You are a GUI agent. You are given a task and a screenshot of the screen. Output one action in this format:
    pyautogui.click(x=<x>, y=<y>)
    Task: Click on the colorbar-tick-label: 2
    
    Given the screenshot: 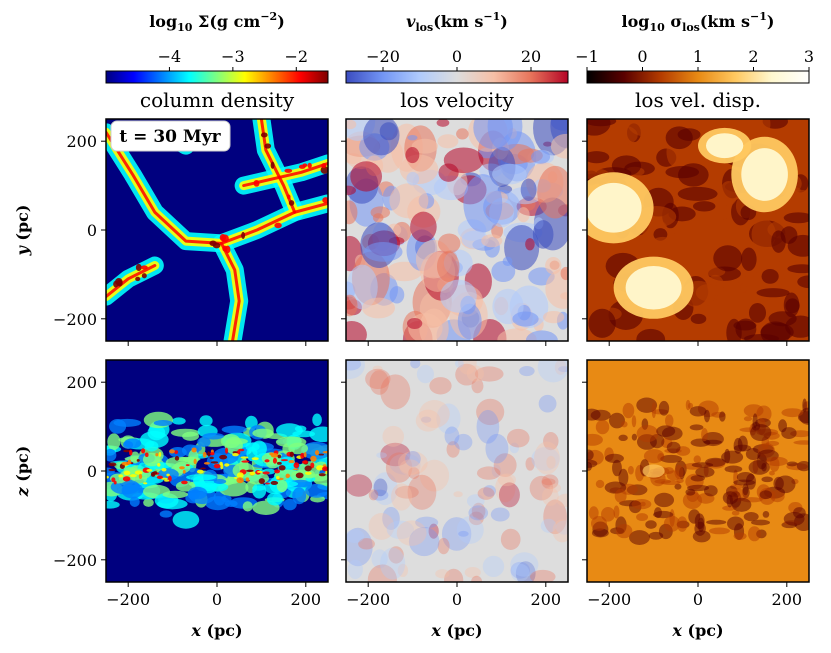 What is the action you would take?
    pyautogui.click(x=753, y=56)
    